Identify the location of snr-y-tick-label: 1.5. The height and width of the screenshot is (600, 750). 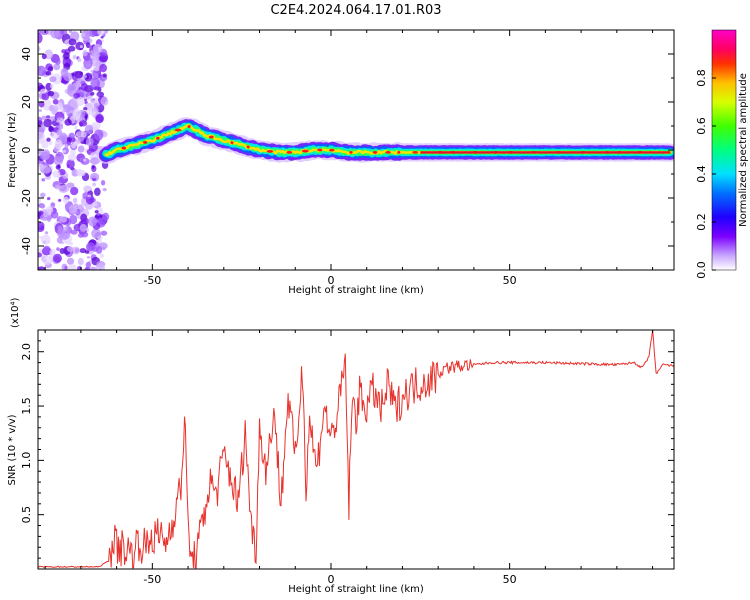
(26, 406).